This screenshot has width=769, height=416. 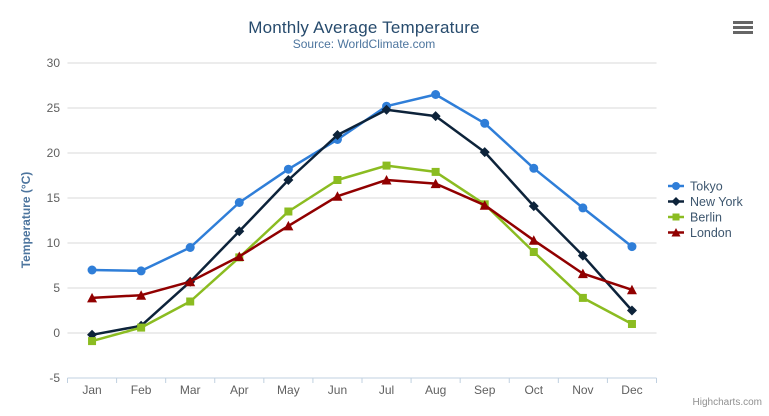 What do you see at coordinates (711, 233) in the screenshot?
I see `legend-label: London` at bounding box center [711, 233].